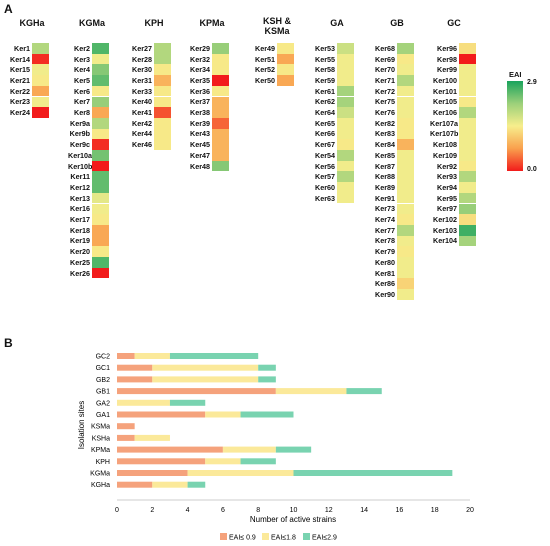 The width and height of the screenshot is (550, 546). I want to click on heatmap-cell-label: Ker69, so click(385, 59).